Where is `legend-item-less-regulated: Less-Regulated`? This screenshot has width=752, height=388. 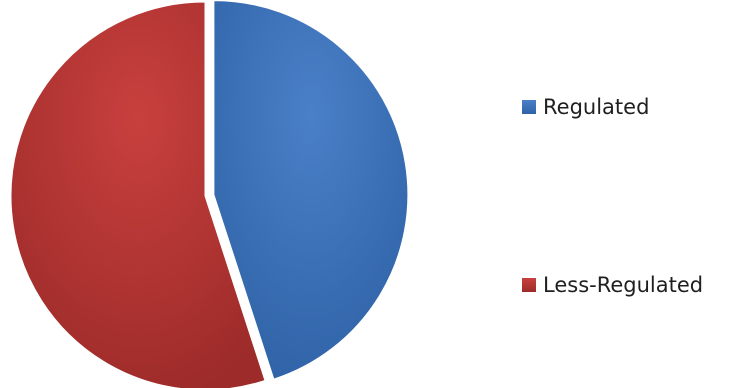
legend-item-less-regulated: Less-Regulated is located at coordinates (612, 285).